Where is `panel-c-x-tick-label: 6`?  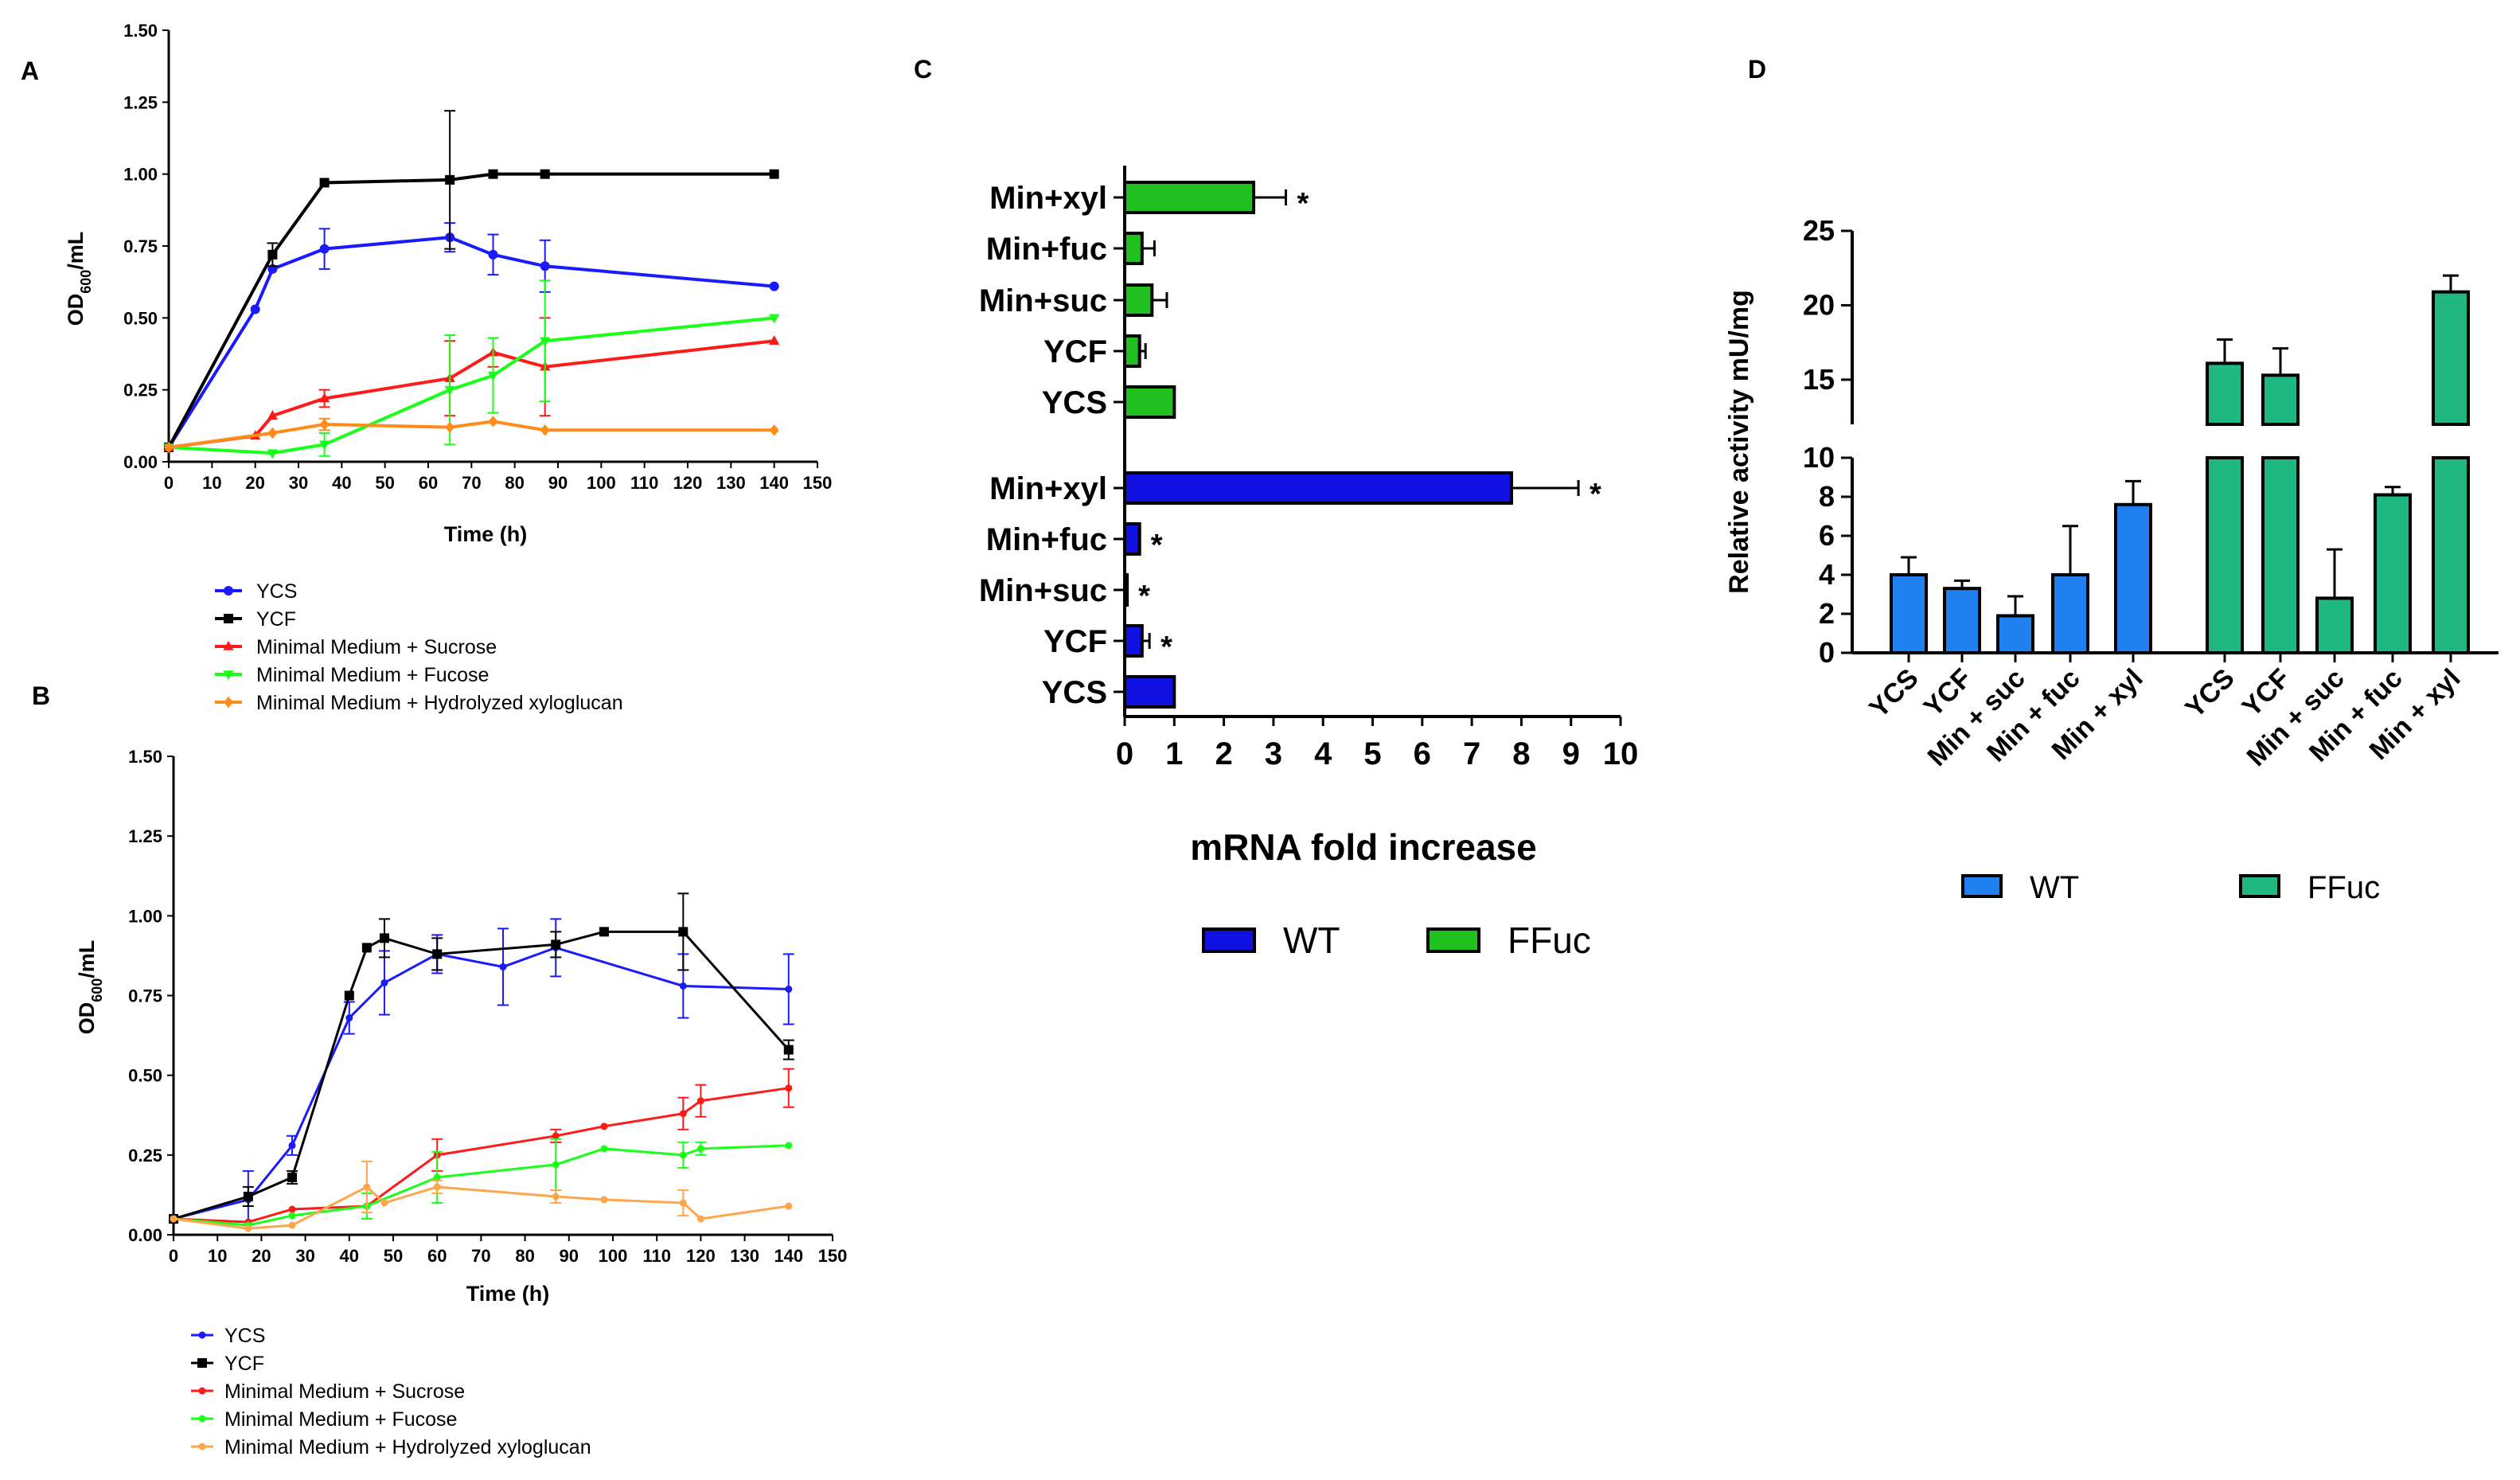 panel-c-x-tick-label: 6 is located at coordinates (1422, 754).